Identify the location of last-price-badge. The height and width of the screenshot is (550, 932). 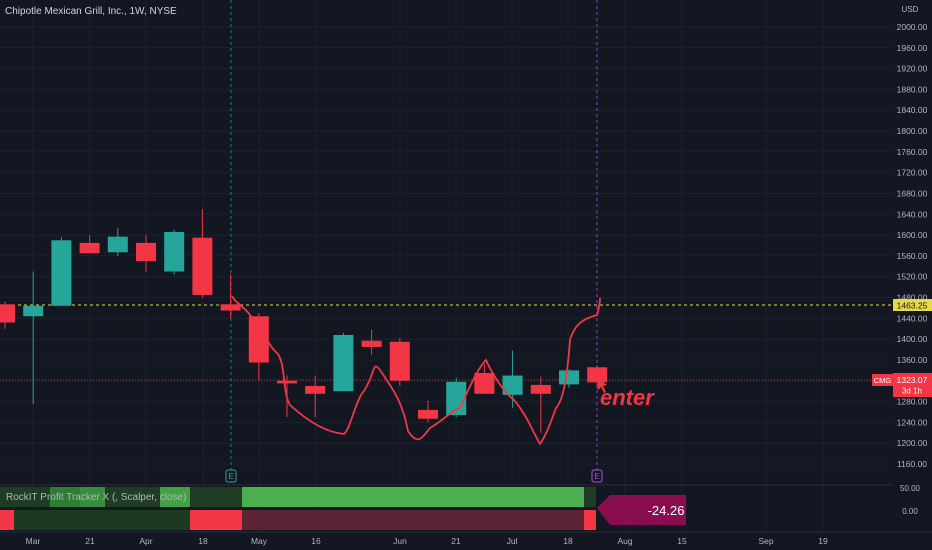
(912, 385).